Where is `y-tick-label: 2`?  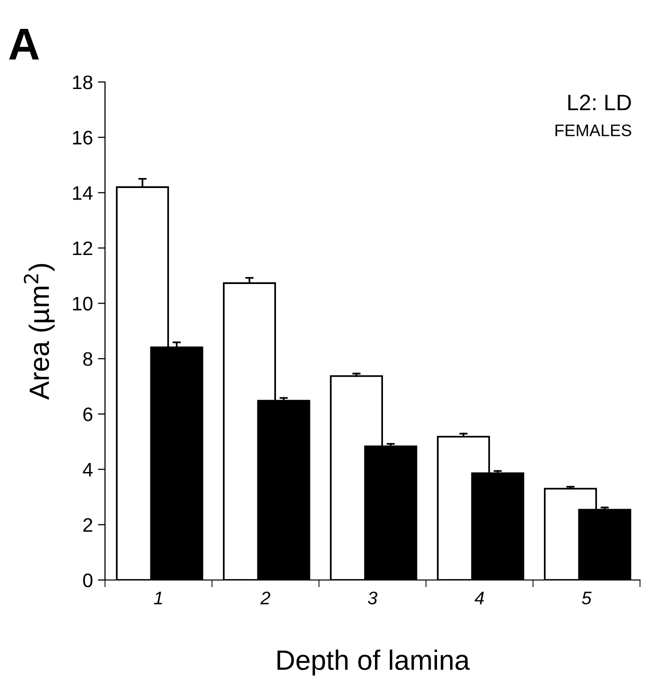
y-tick-label: 2 is located at coordinates (87, 525).